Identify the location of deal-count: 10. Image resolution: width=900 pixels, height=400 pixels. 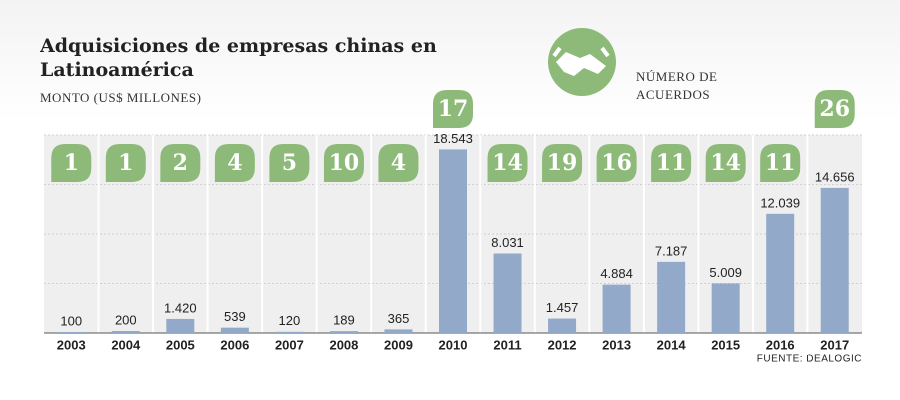
(344, 163).